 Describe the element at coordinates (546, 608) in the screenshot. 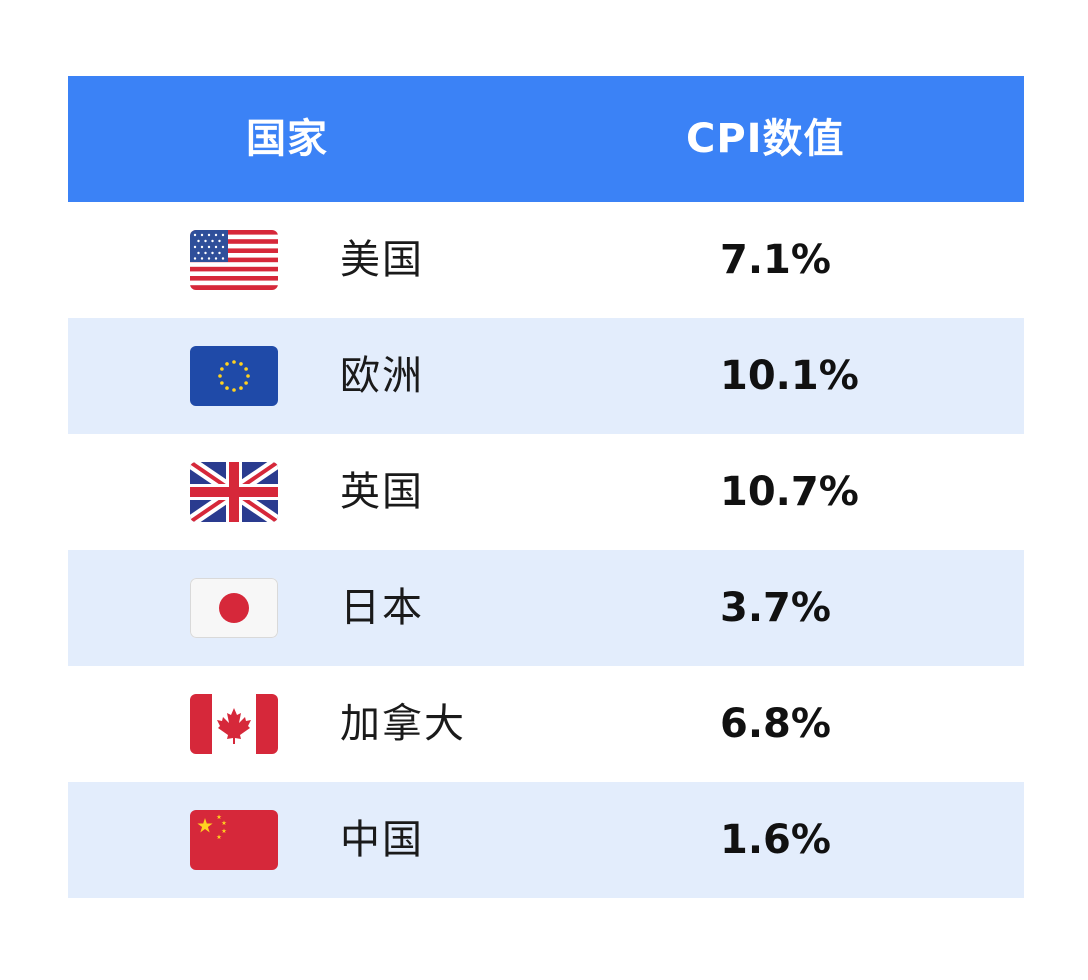

I see `table-row: 日本 3.7%` at that location.